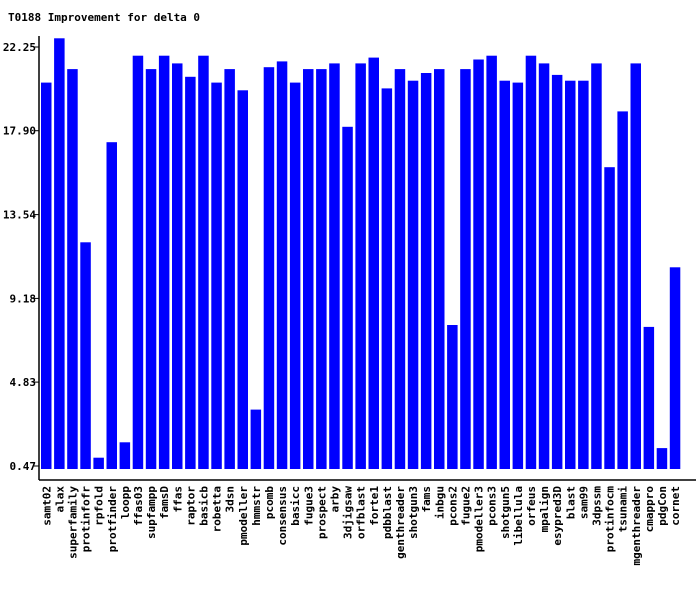  I want to click on x-tick-label: raptor, so click(190, 506).